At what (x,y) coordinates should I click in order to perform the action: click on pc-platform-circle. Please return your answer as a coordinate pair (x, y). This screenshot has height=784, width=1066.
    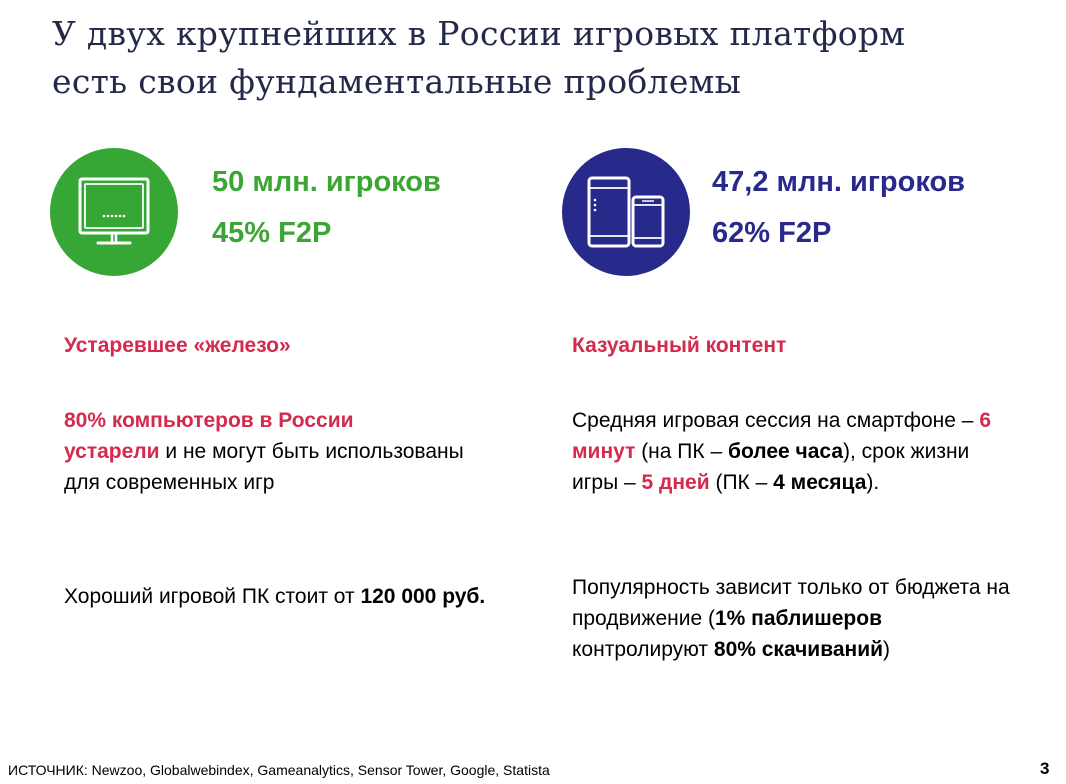
    Looking at the image, I should click on (114, 212).